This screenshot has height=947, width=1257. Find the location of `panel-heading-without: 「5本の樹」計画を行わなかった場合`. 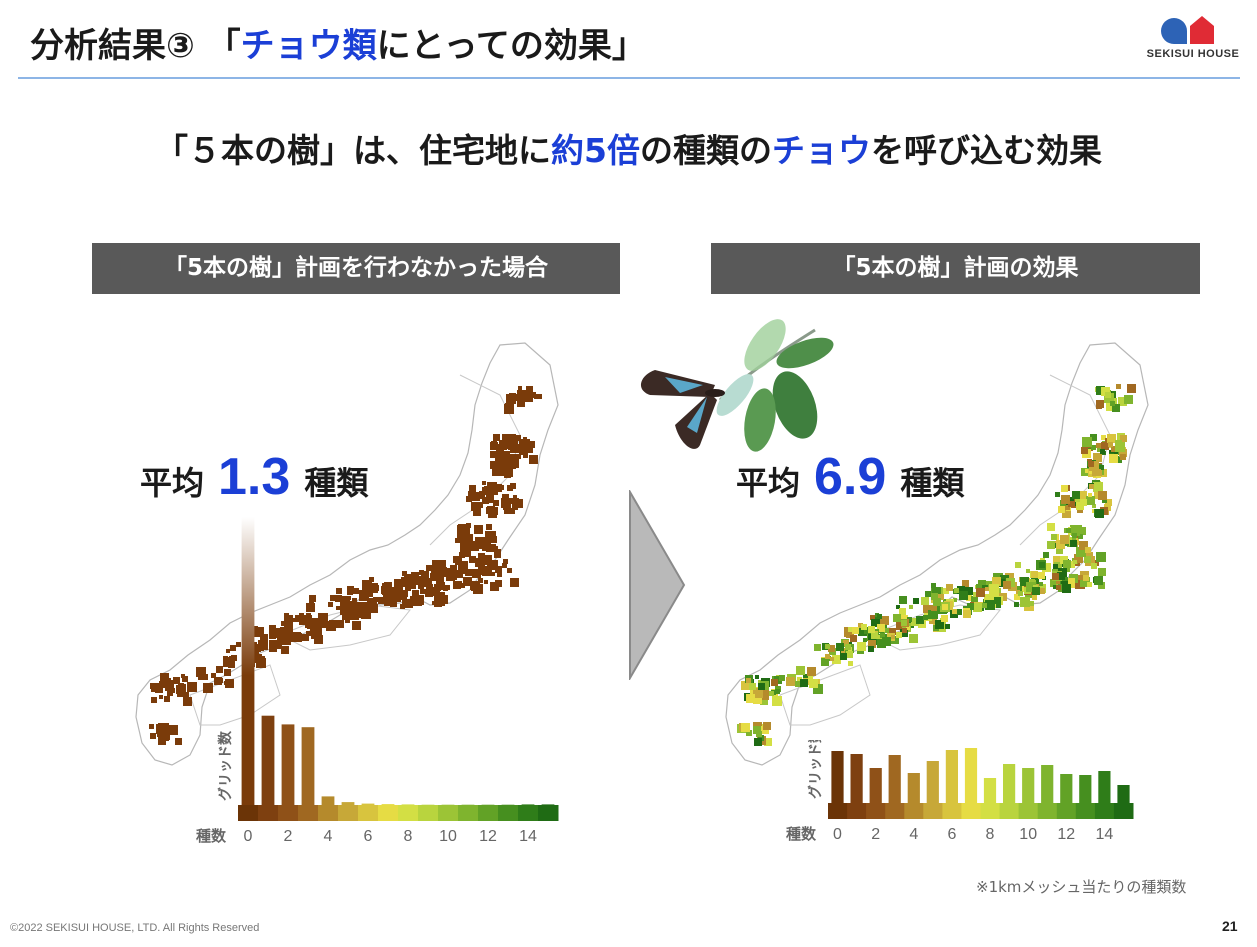

panel-heading-without: 「5本の樹」計画を行わなかった場合 is located at coordinates (356, 268).